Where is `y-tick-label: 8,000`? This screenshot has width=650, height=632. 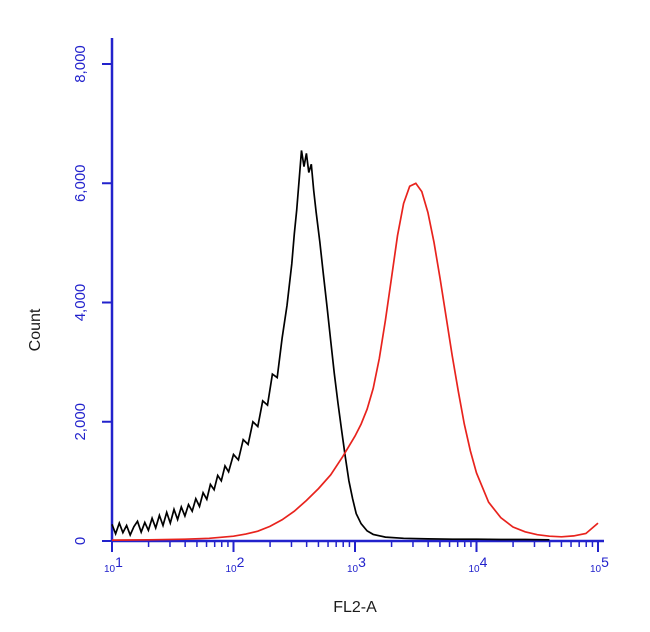
y-tick-label: 8,000 is located at coordinates (80, 64).